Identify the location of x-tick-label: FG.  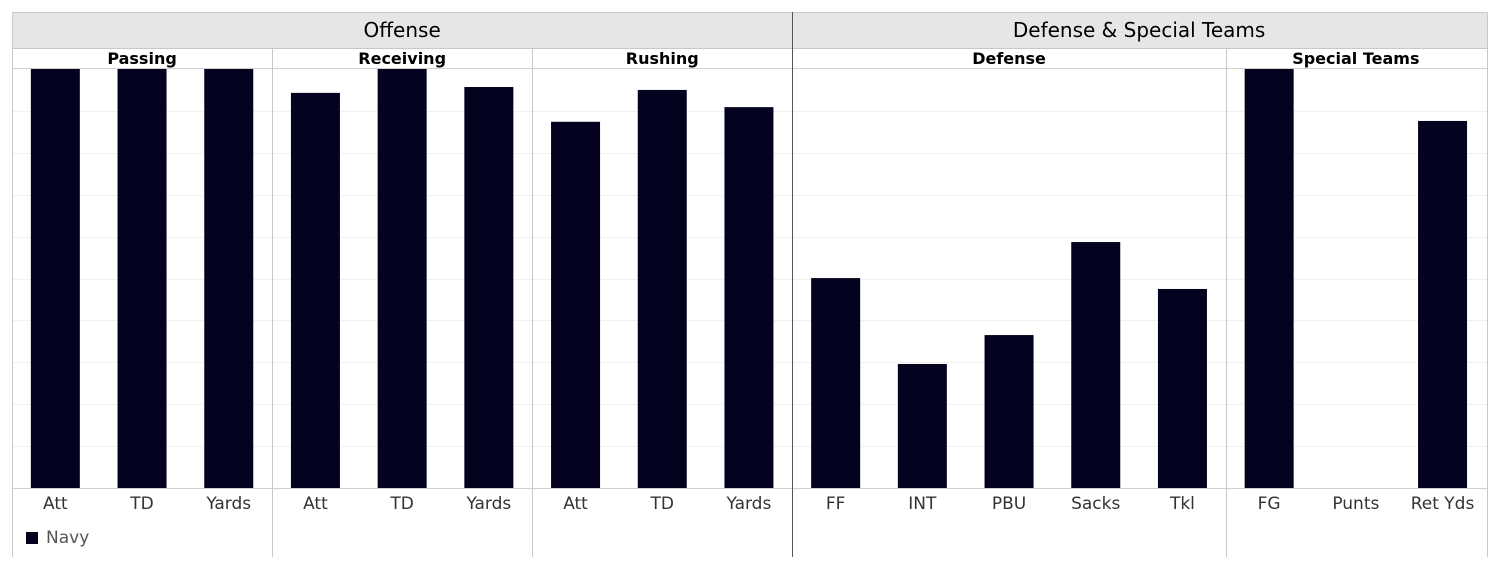
(1269, 504).